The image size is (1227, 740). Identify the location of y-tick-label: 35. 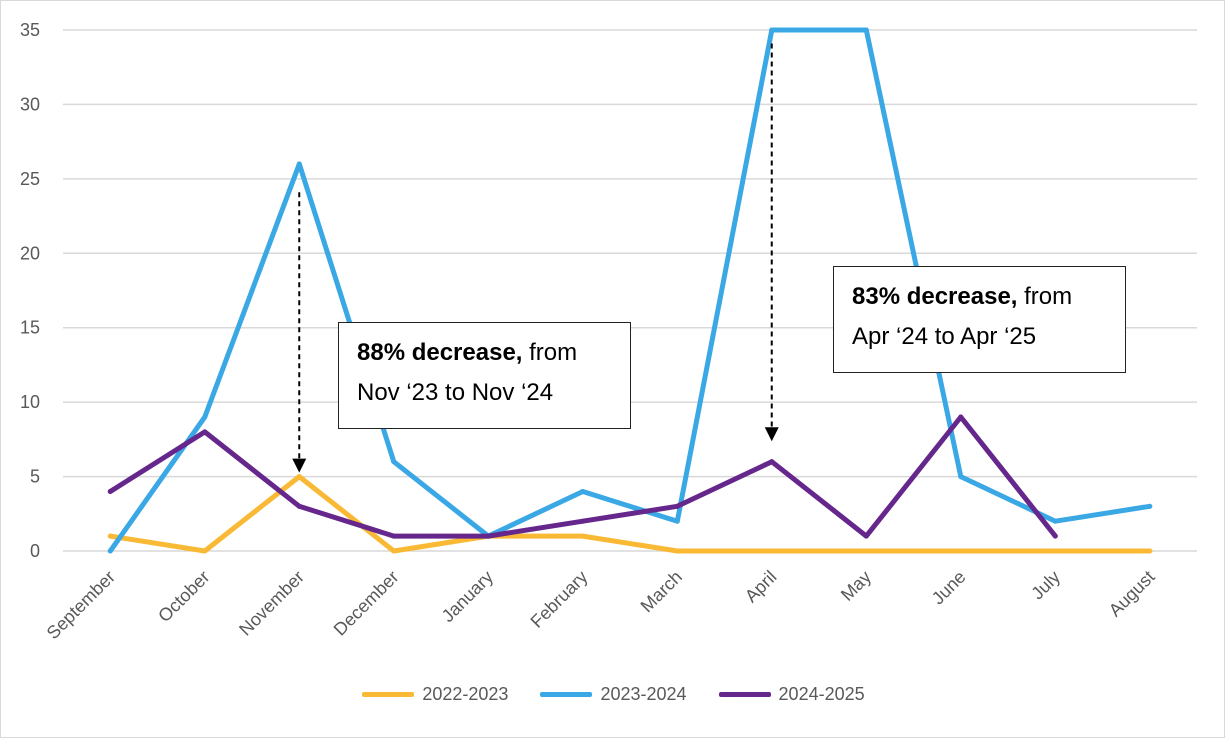
(30, 30).